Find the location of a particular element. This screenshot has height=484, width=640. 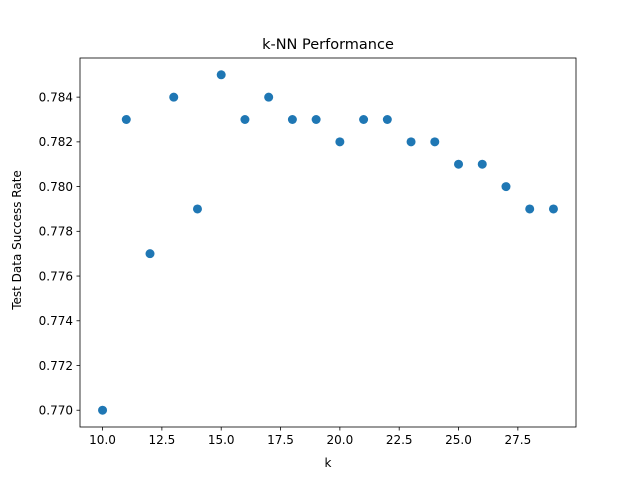

x-tick-label: 17.5 is located at coordinates (280, 440).